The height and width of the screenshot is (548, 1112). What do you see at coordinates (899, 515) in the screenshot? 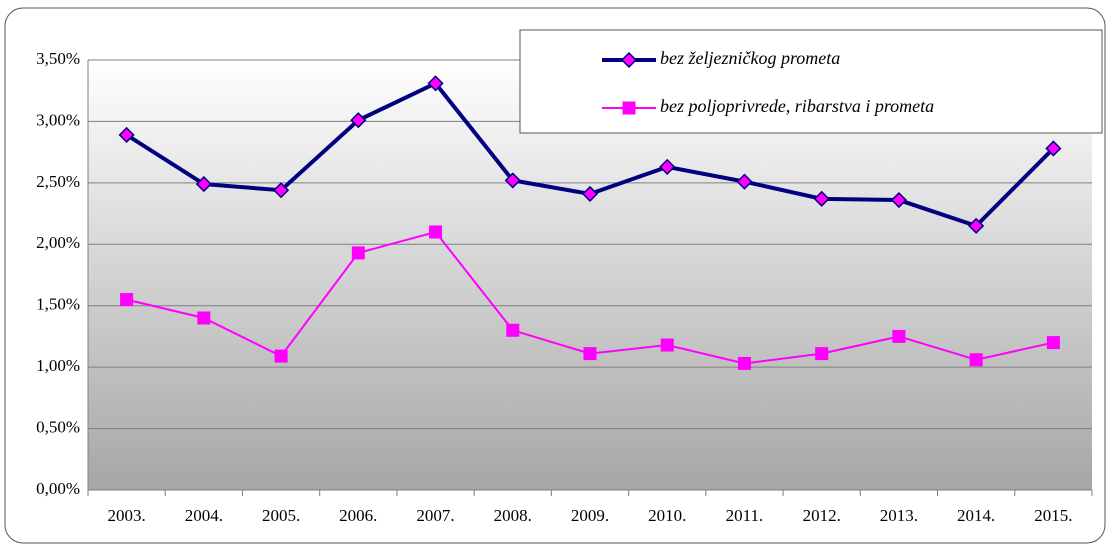
I see `x-tick-label: 2013.` at bounding box center [899, 515].